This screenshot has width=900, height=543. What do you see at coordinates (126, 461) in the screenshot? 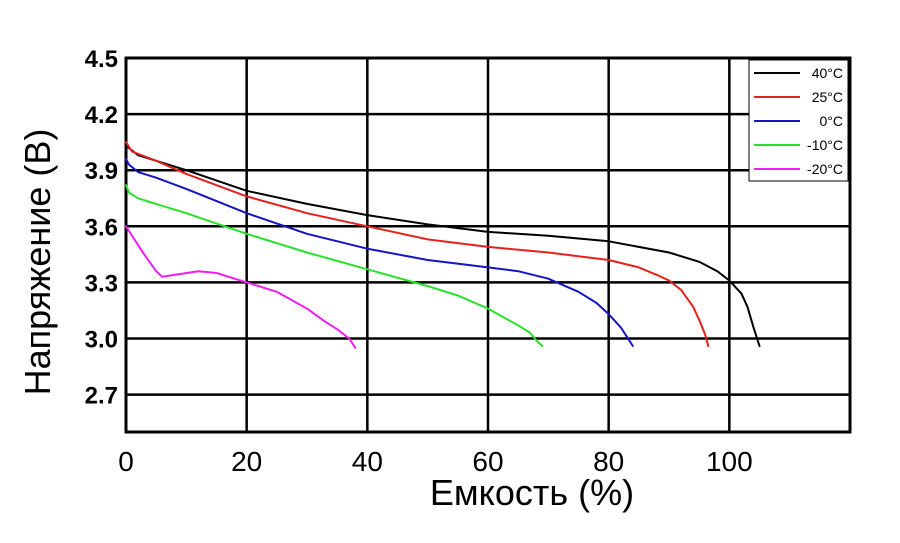
I see `x-tick-label: 0` at bounding box center [126, 461].